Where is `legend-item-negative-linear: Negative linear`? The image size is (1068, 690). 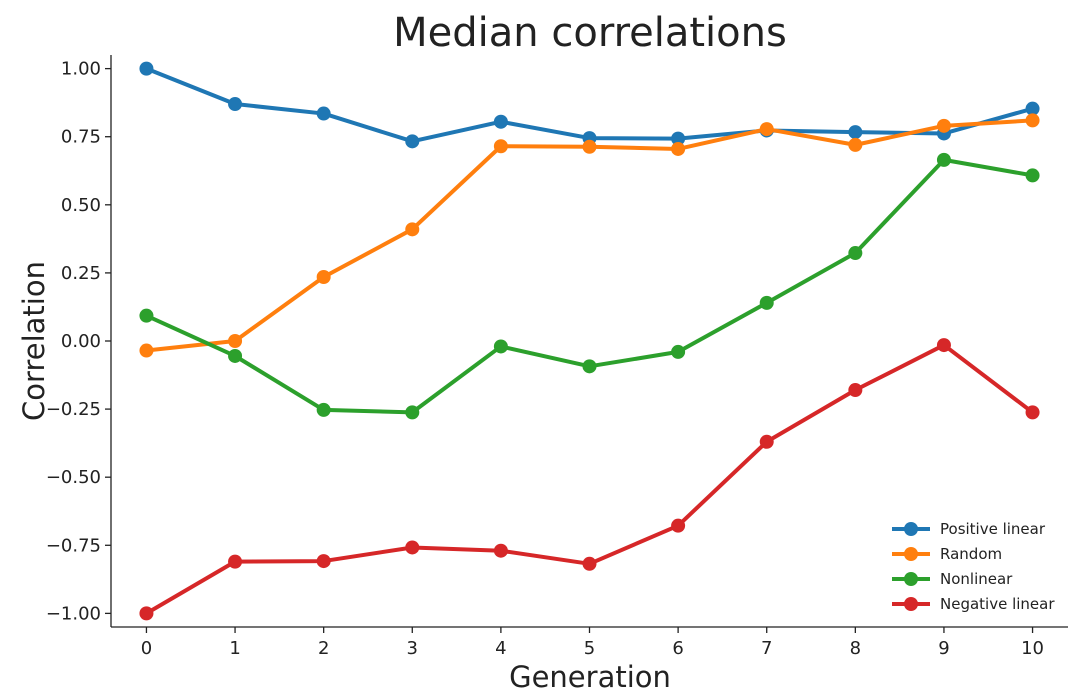
legend-item-negative-linear: Negative linear is located at coordinates (973, 604).